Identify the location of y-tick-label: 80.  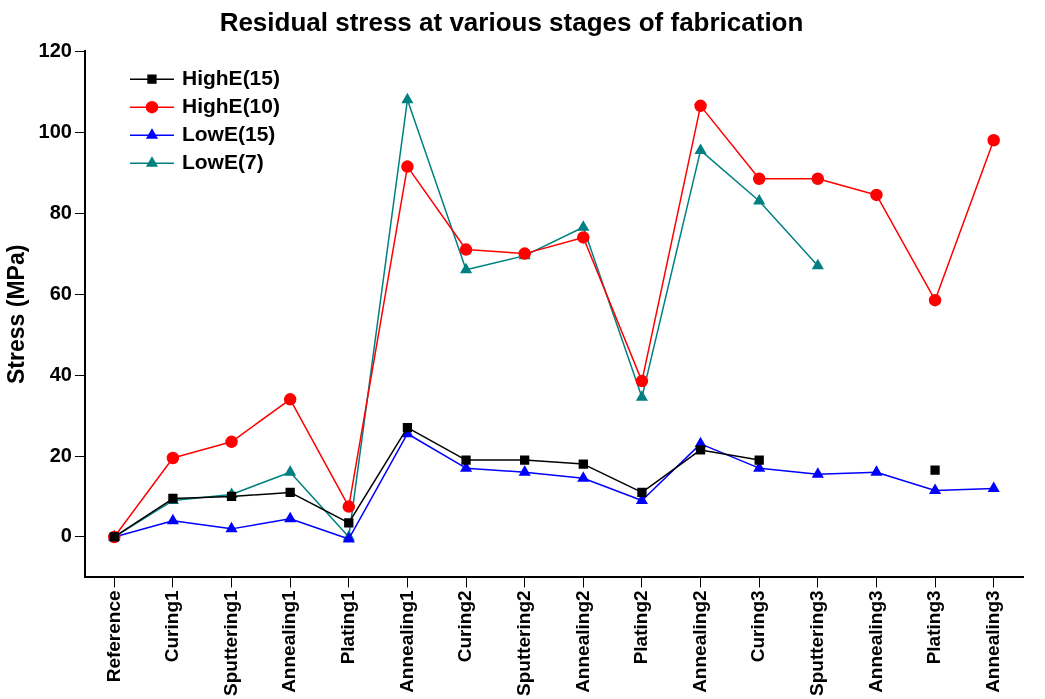
(60, 211).